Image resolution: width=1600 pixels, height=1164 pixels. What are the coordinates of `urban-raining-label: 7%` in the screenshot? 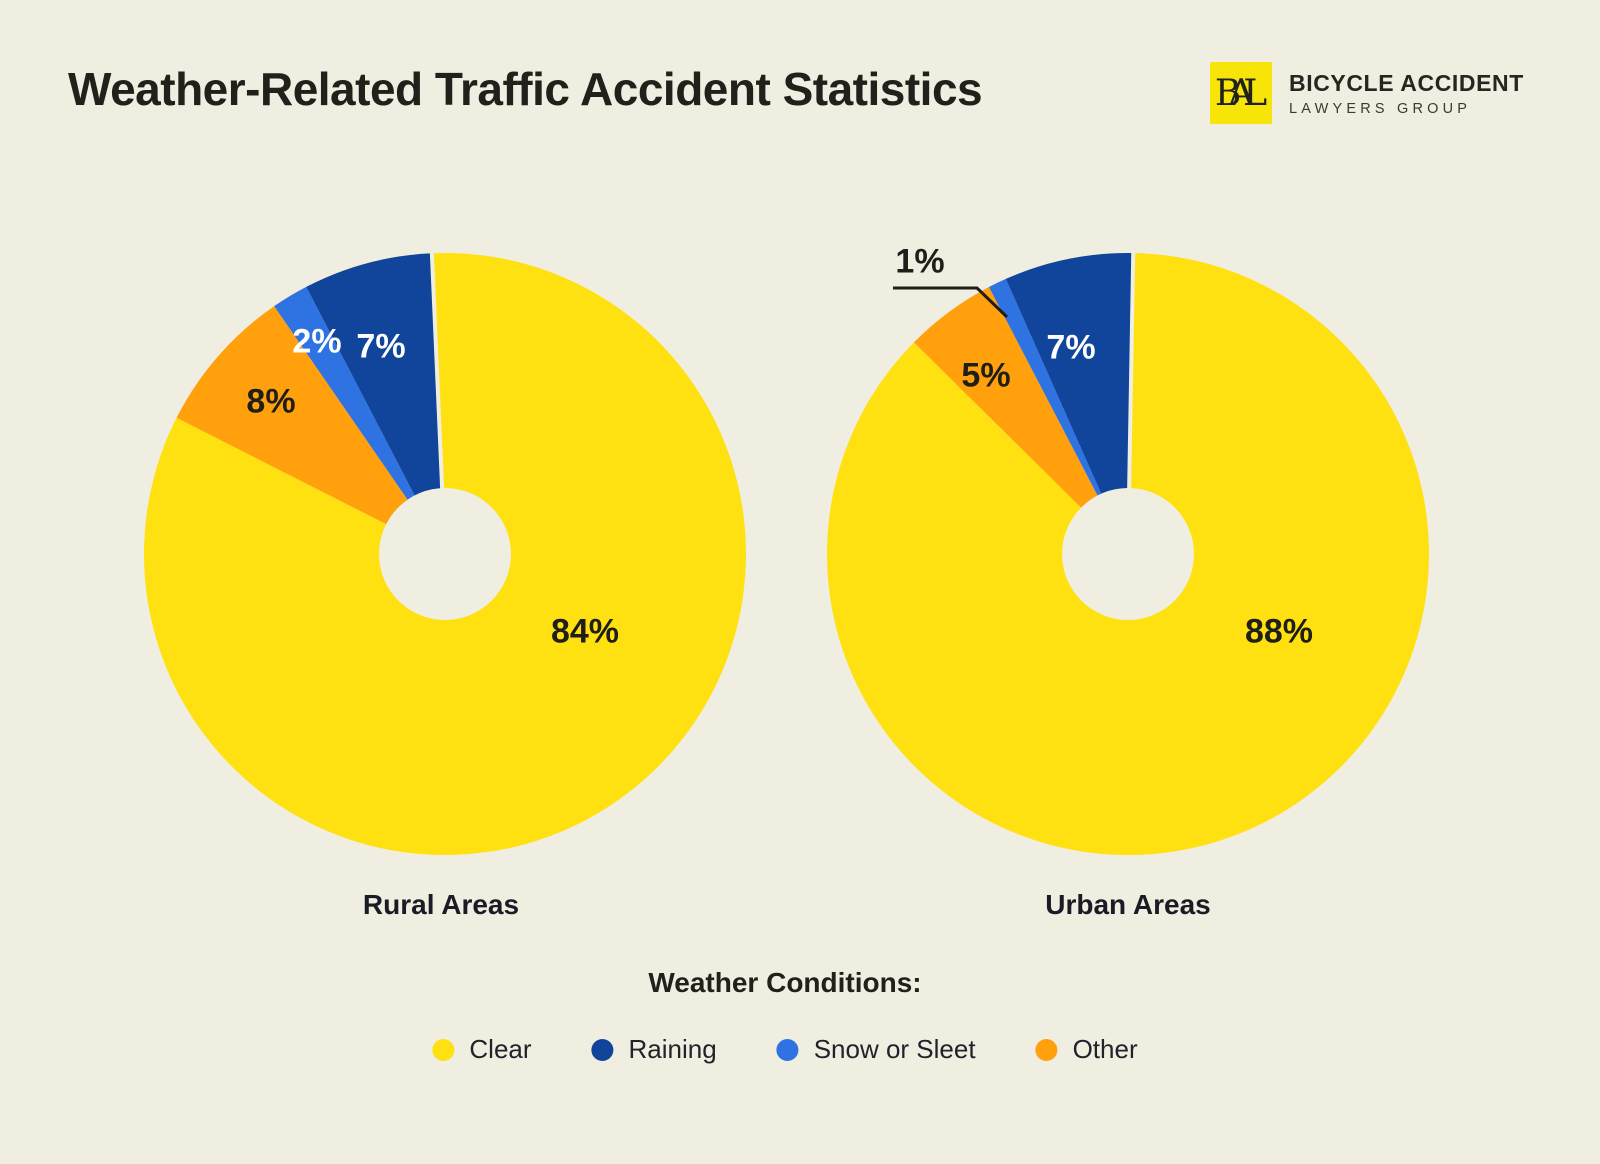 It's located at (1071, 347).